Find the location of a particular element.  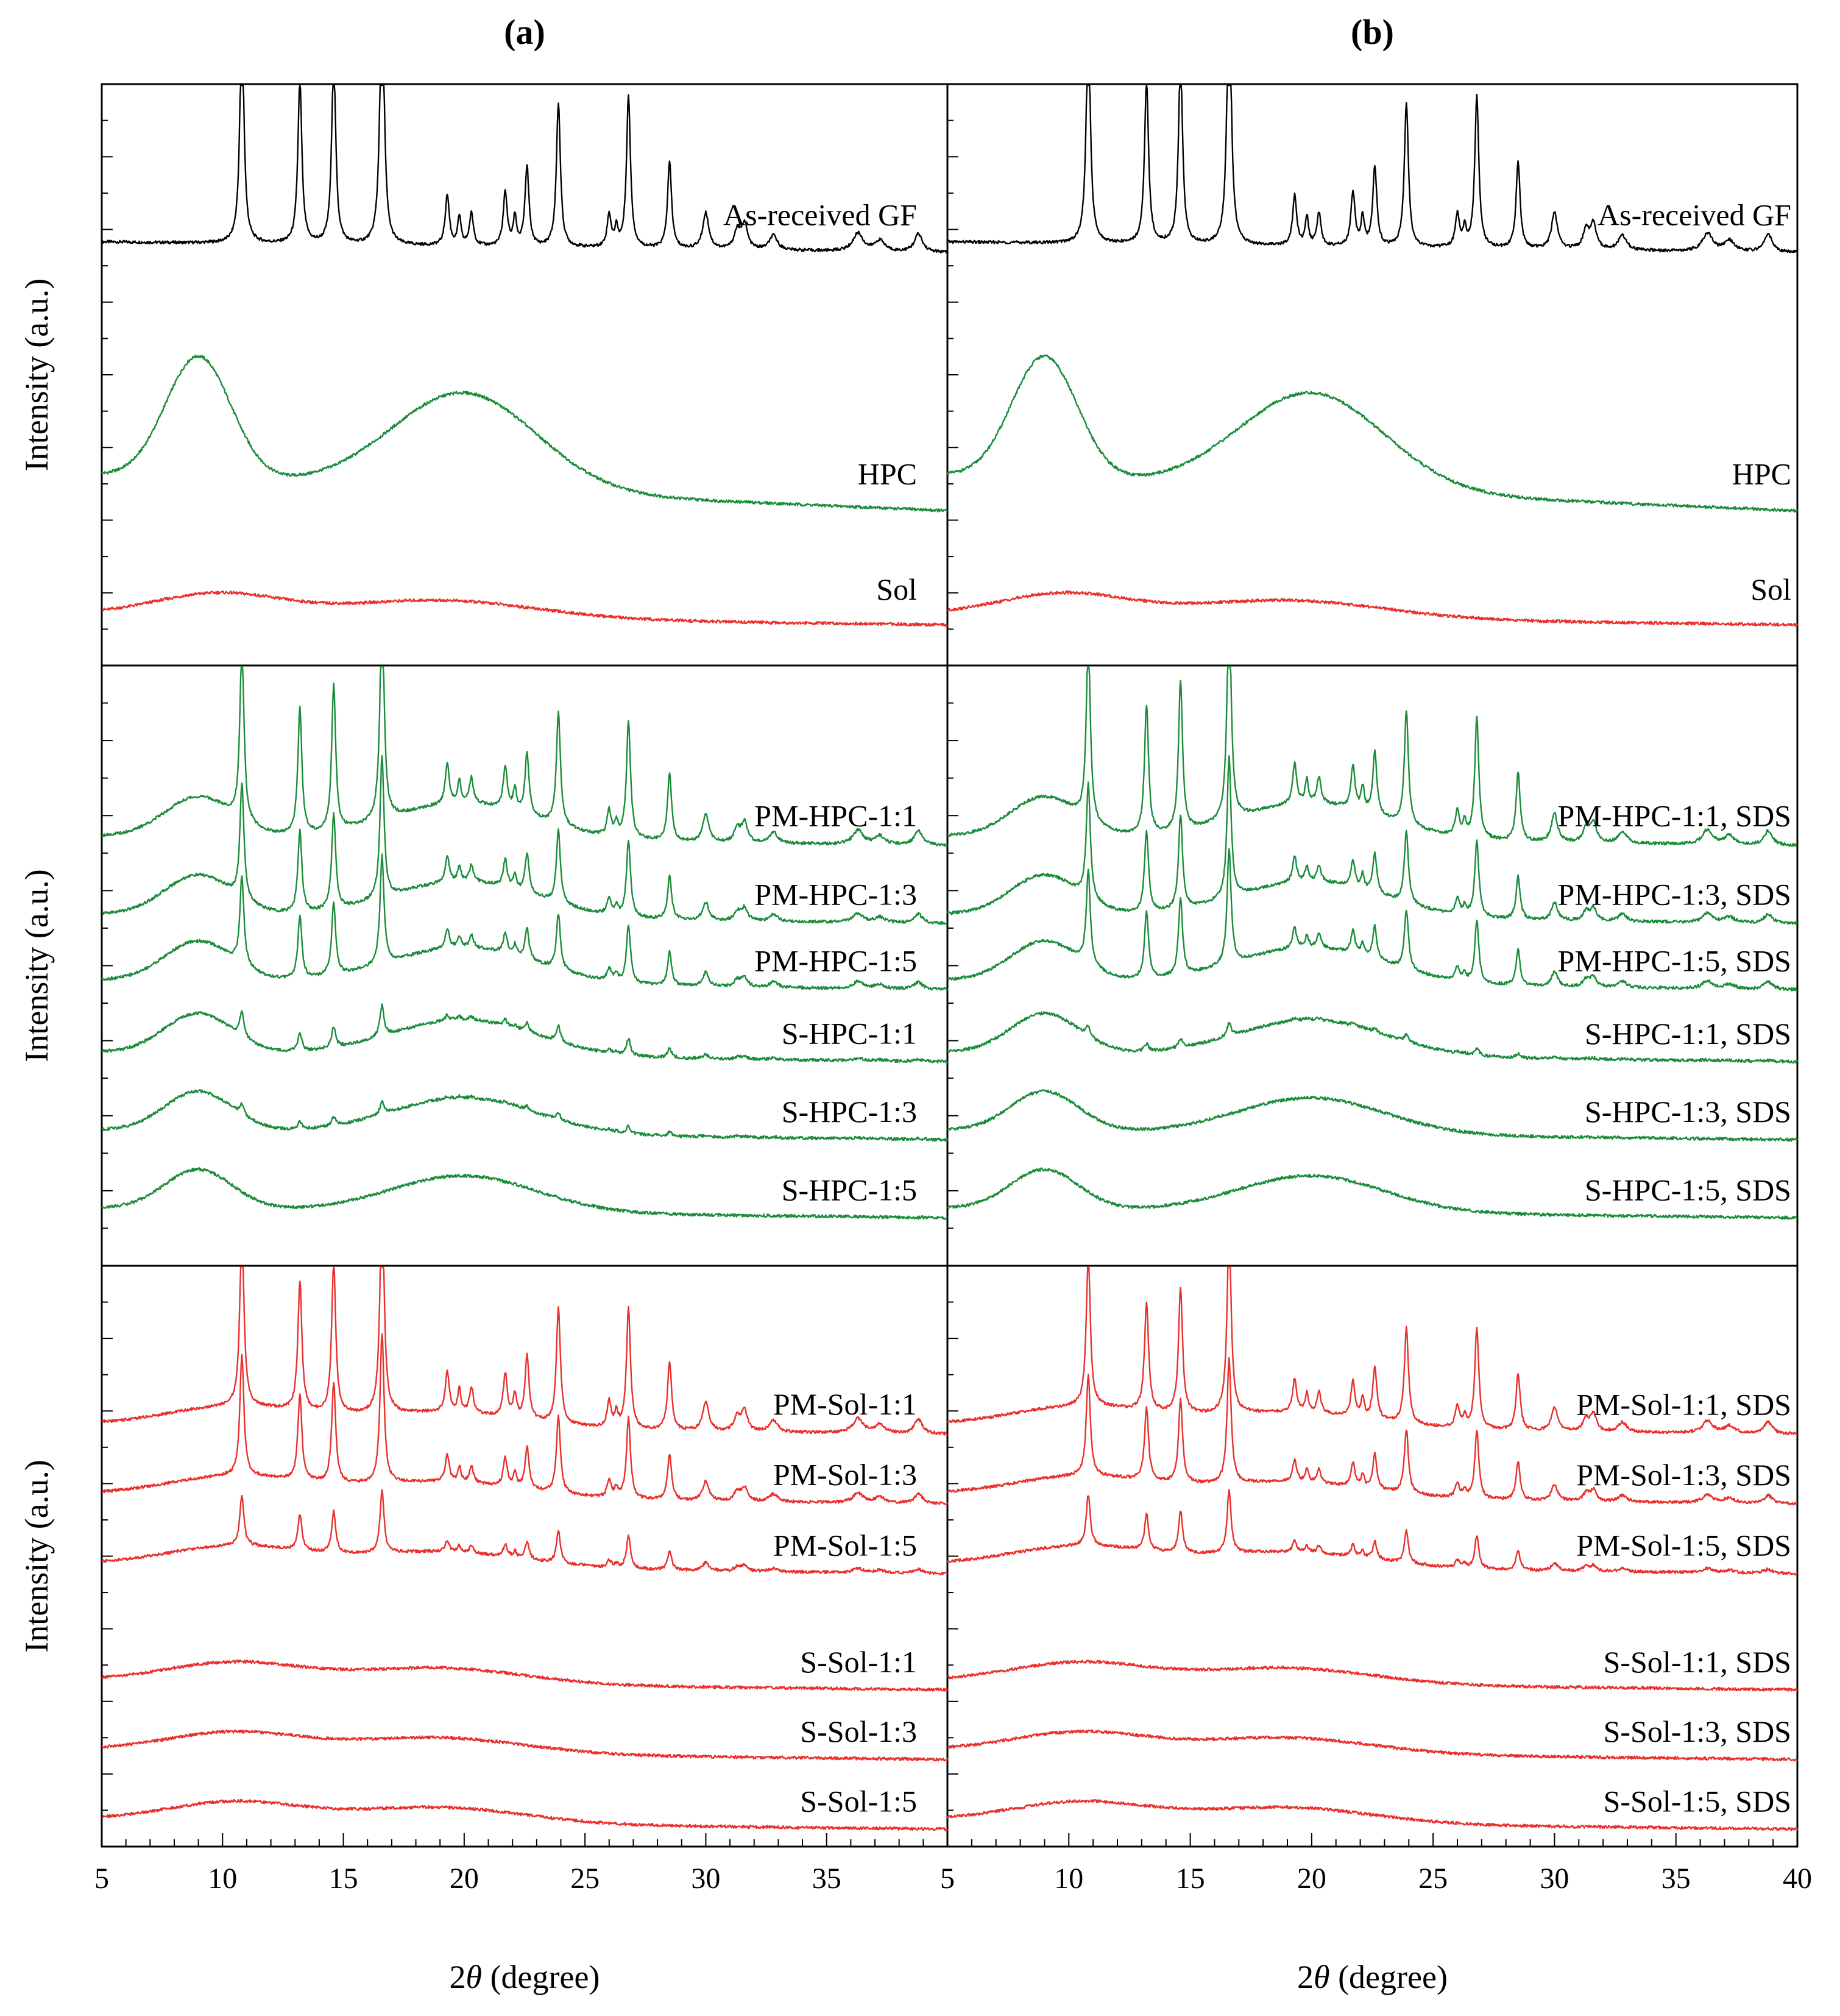

series-label-b-bottom-2: PM-Sol-1:5, SDS is located at coordinates (1683, 1545).